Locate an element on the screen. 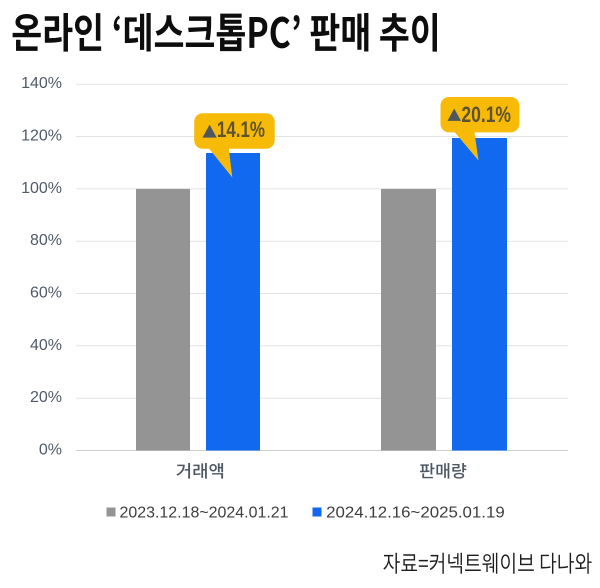 This screenshot has height=588, width=600. svg-text: 60% is located at coordinates (46, 293).